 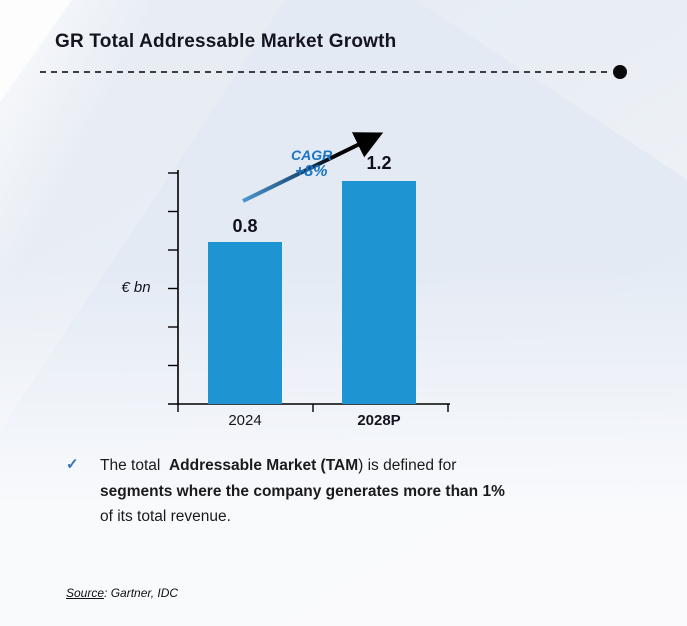 I want to click on source-line: Source: Gartner, IDC, so click(x=122, y=593).